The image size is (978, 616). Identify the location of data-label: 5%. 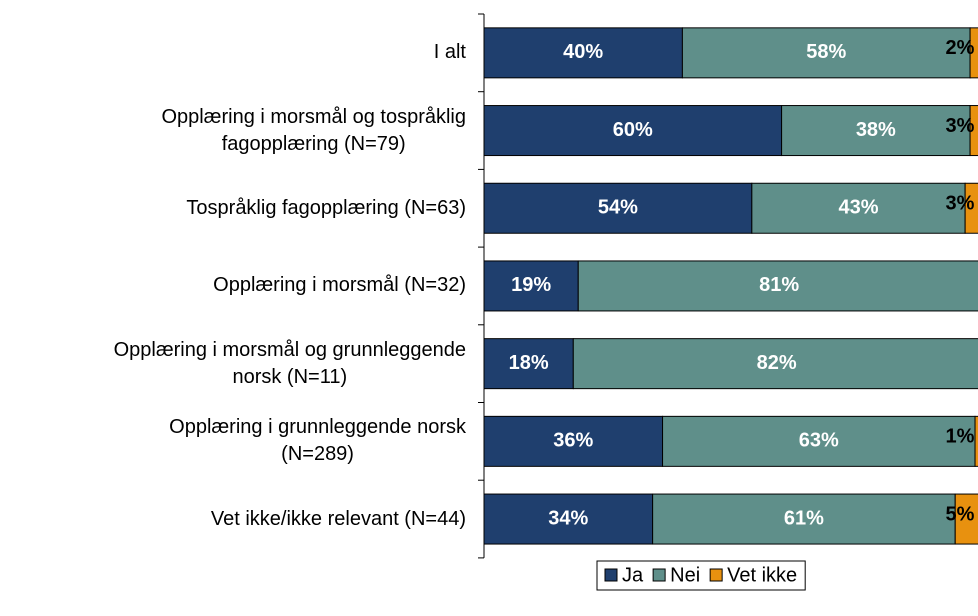
(960, 514).